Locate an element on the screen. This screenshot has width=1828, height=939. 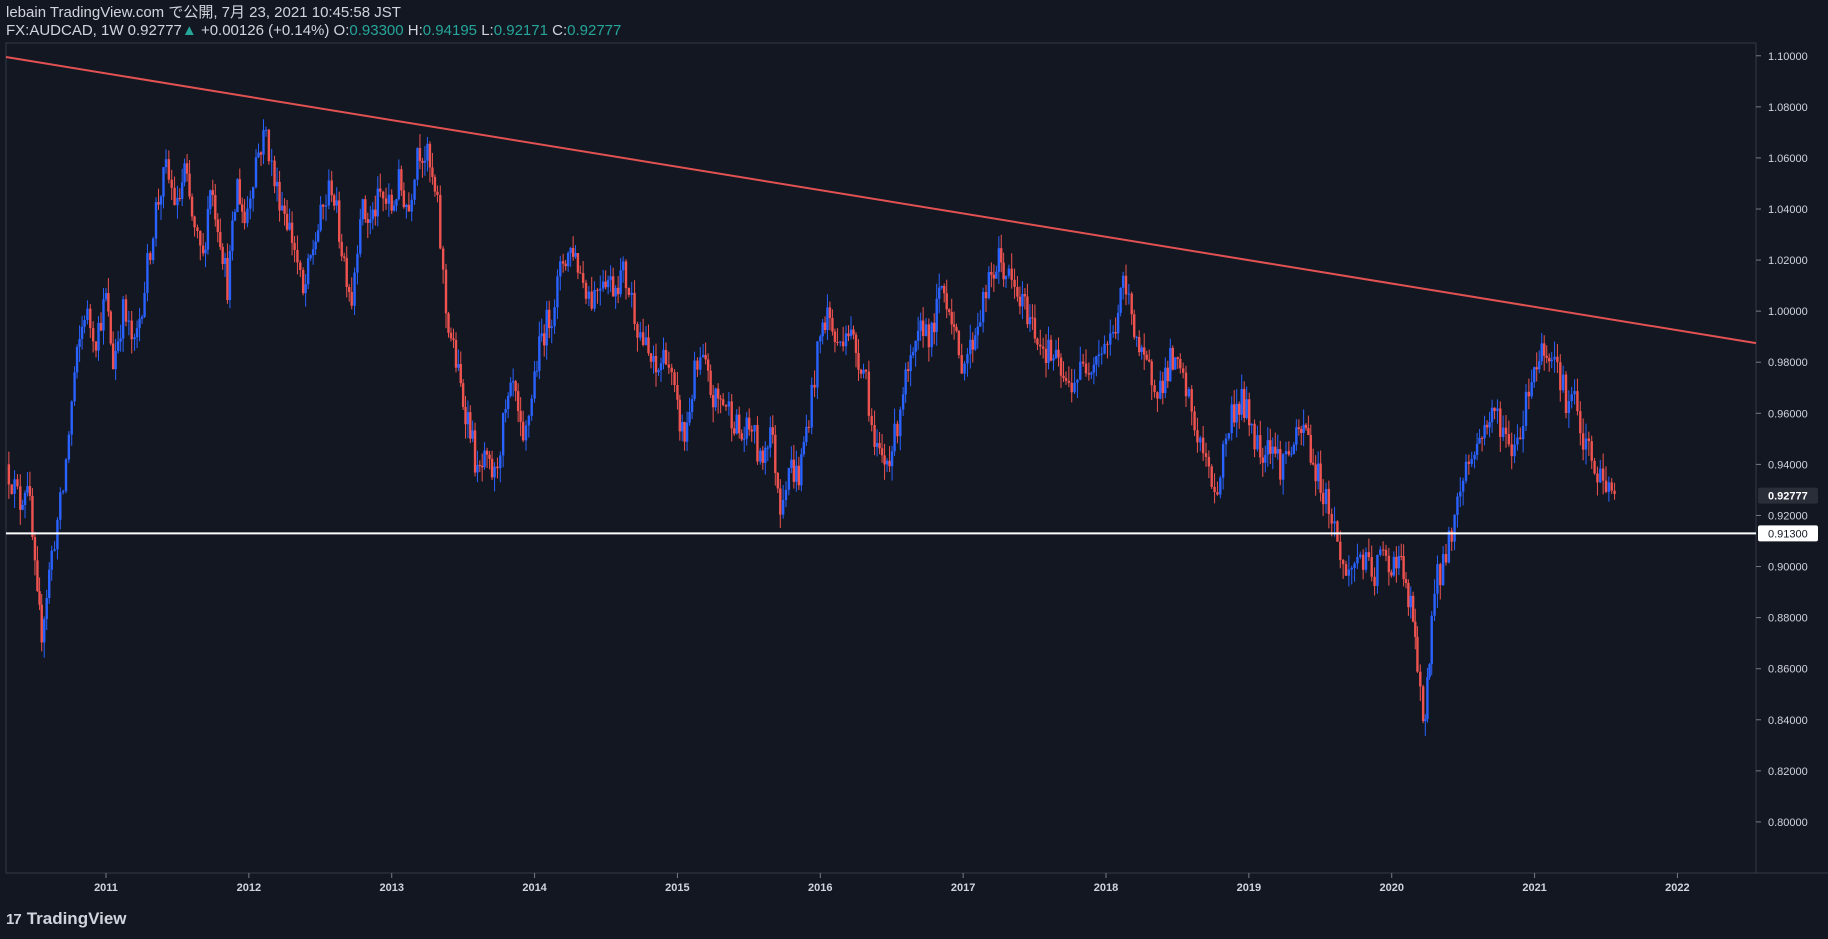
y-tick-label: 1.00000 is located at coordinates (1788, 312).